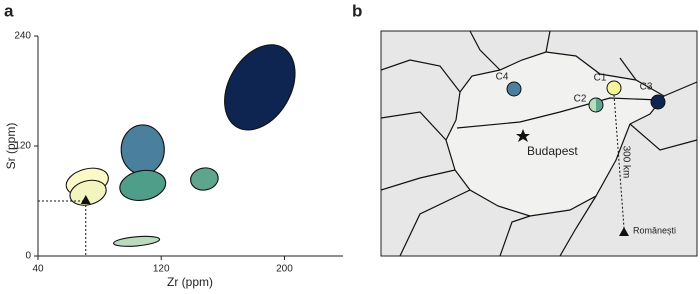  What do you see at coordinates (502, 77) in the screenshot?
I see `site-label: C4` at bounding box center [502, 77].